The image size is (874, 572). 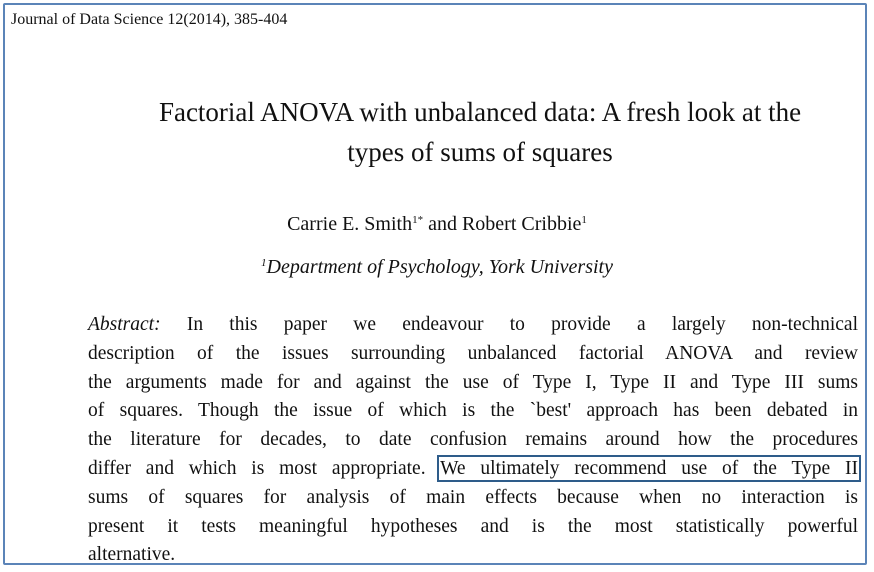 What do you see at coordinates (418, 220) in the screenshot?
I see `author-1-affiliation-mark: 1*` at bounding box center [418, 220].